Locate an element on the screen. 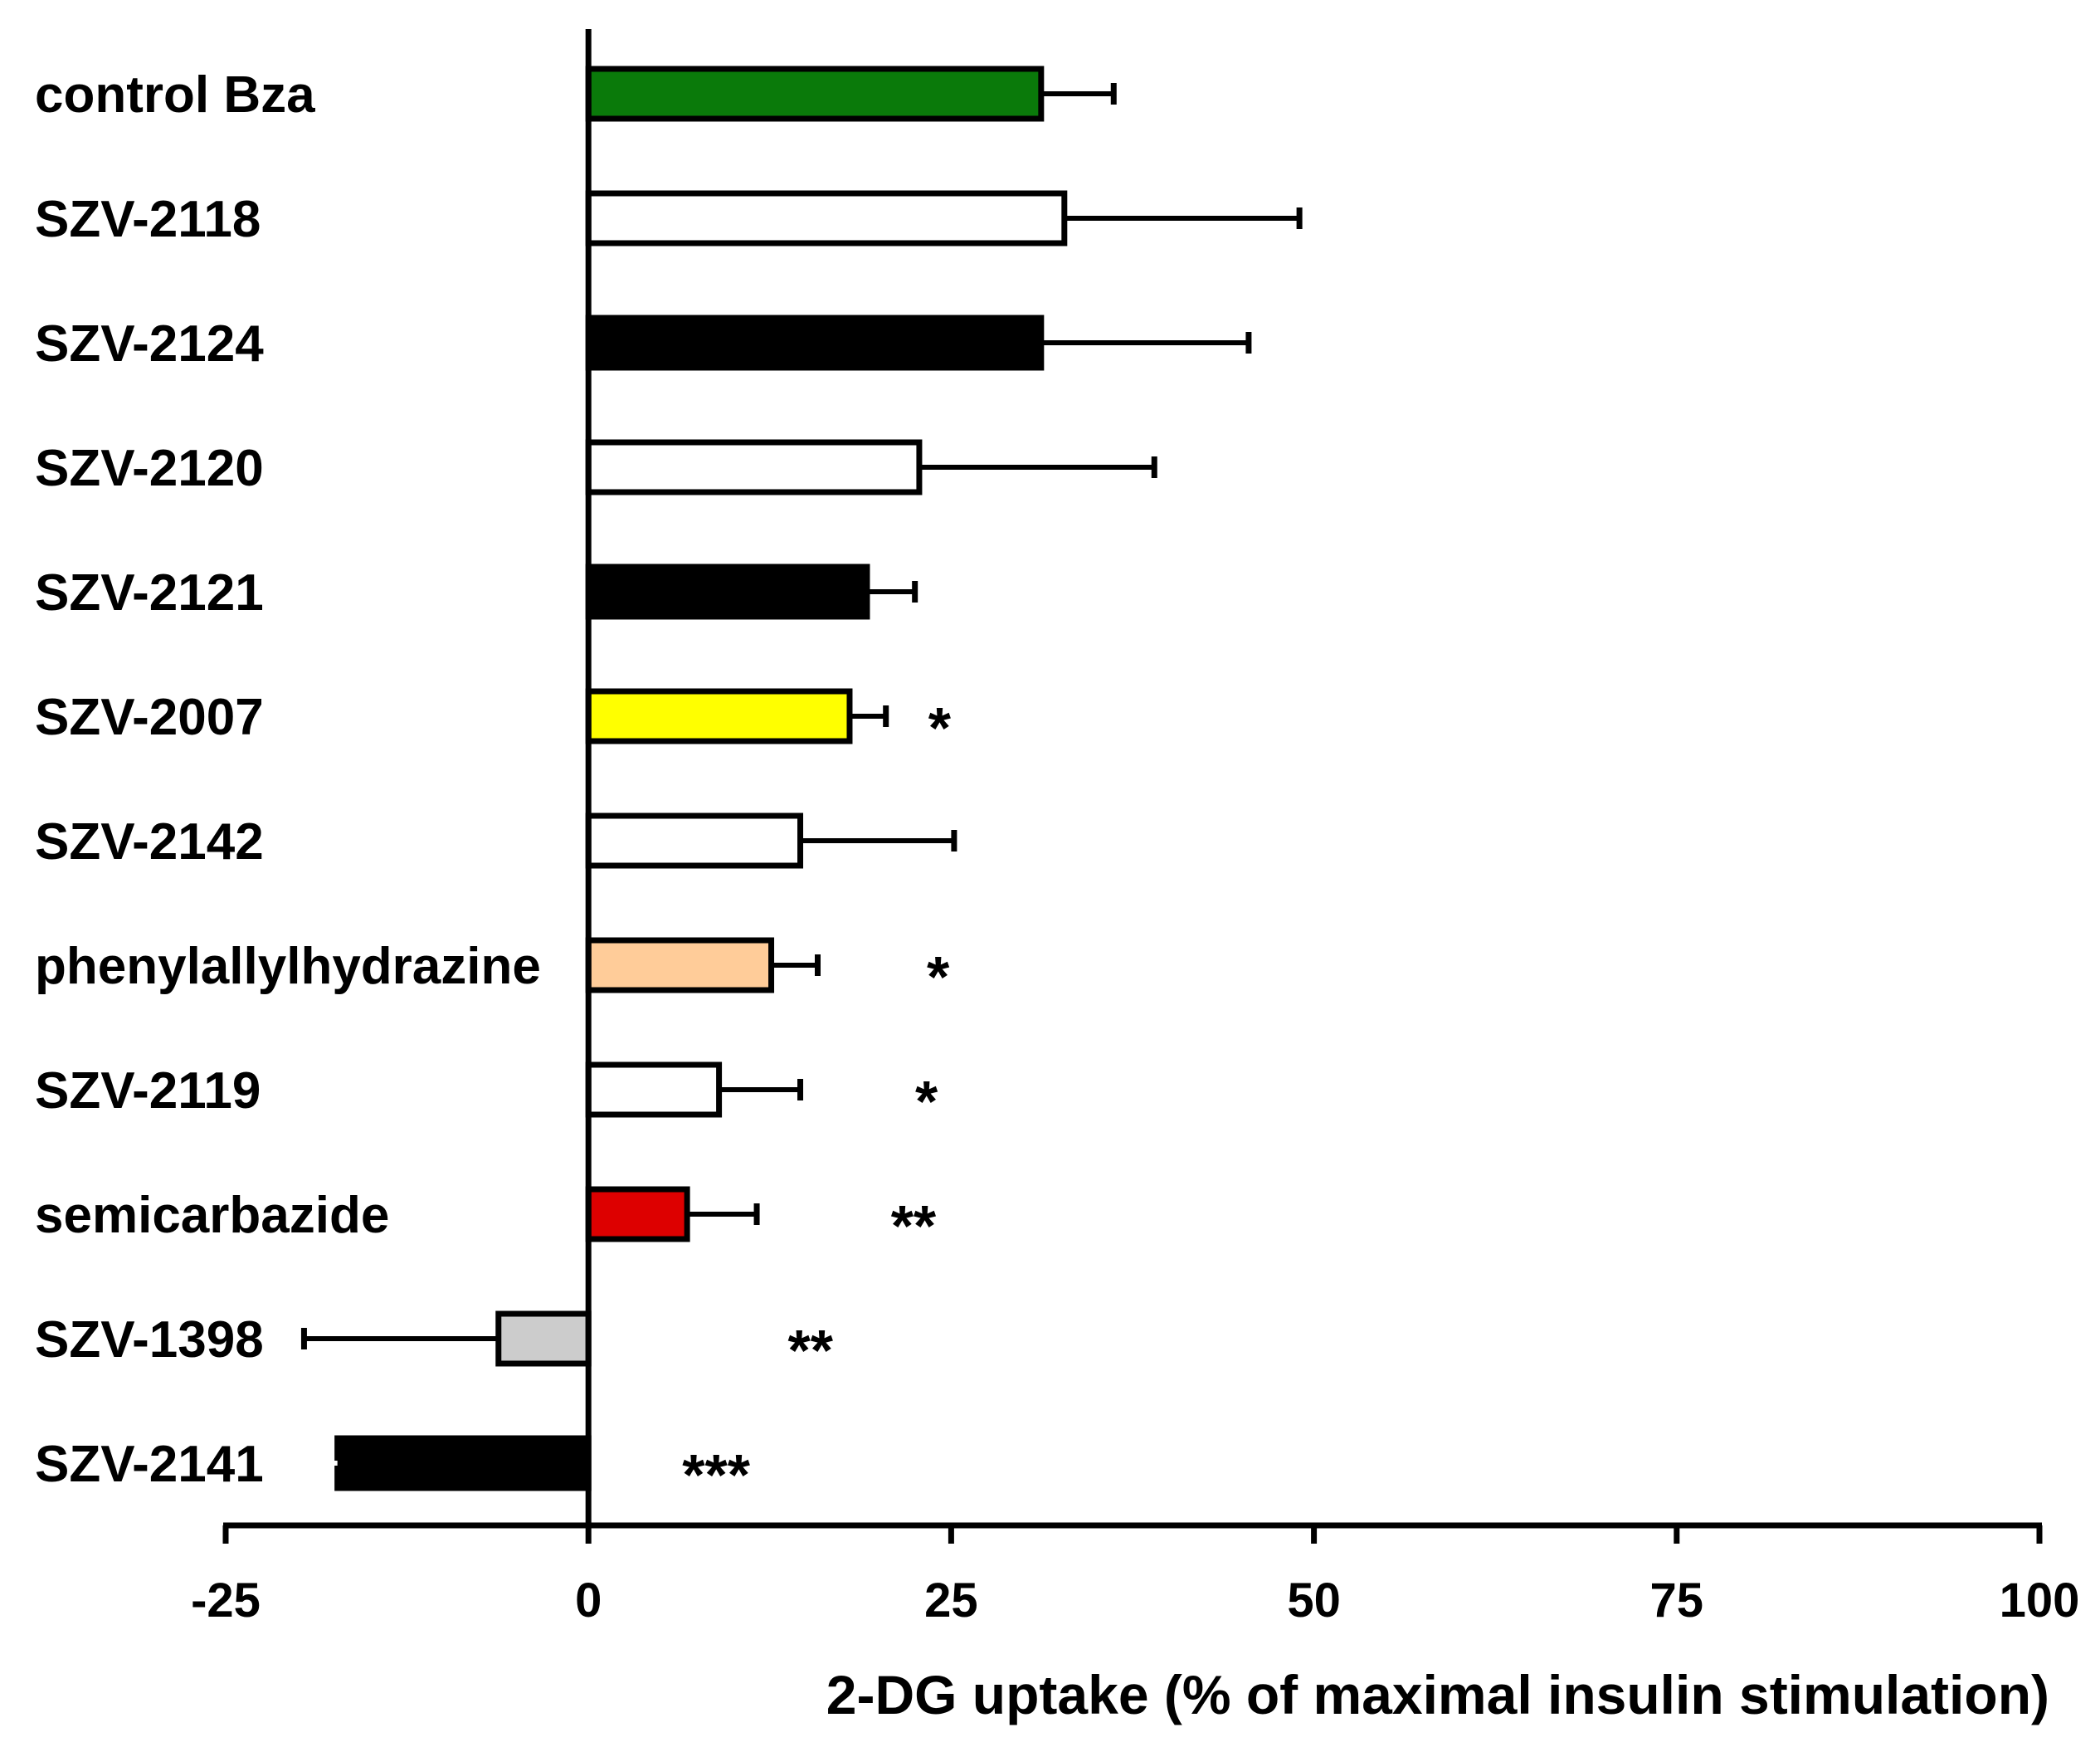 Image resolution: width=2100 pixels, height=1742 pixels. category-label-8: SZV-2119 is located at coordinates (148, 1091).